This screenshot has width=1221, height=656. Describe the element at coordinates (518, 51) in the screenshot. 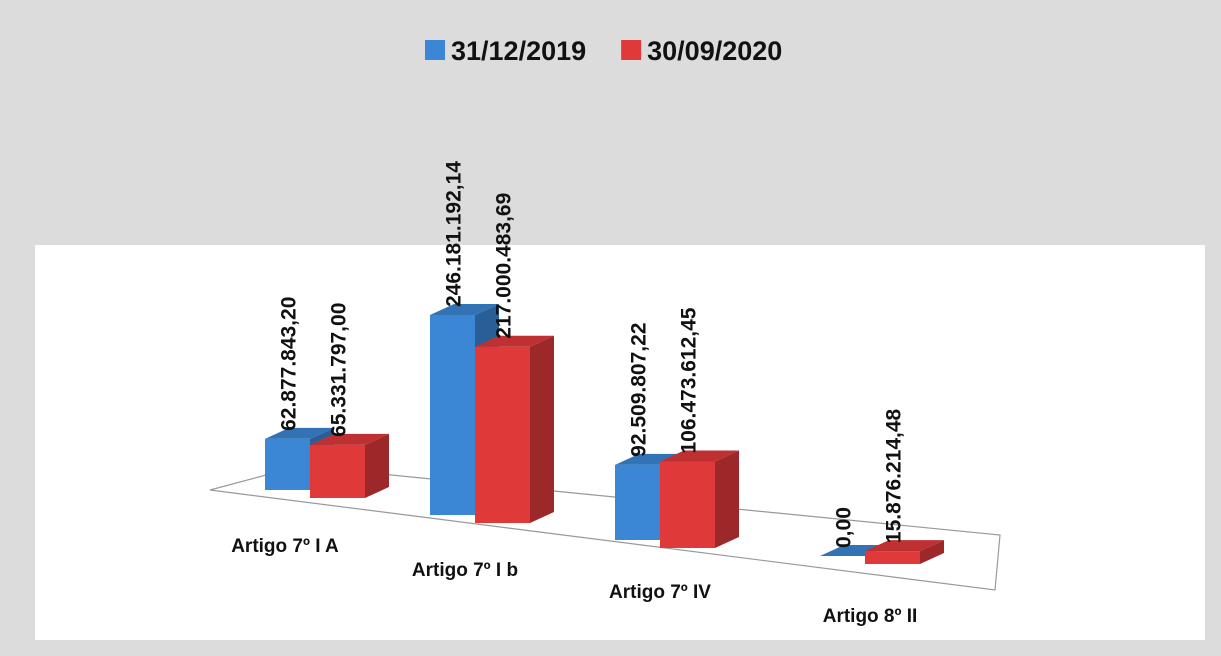

I see `legend-label: 31/12/2019` at that location.